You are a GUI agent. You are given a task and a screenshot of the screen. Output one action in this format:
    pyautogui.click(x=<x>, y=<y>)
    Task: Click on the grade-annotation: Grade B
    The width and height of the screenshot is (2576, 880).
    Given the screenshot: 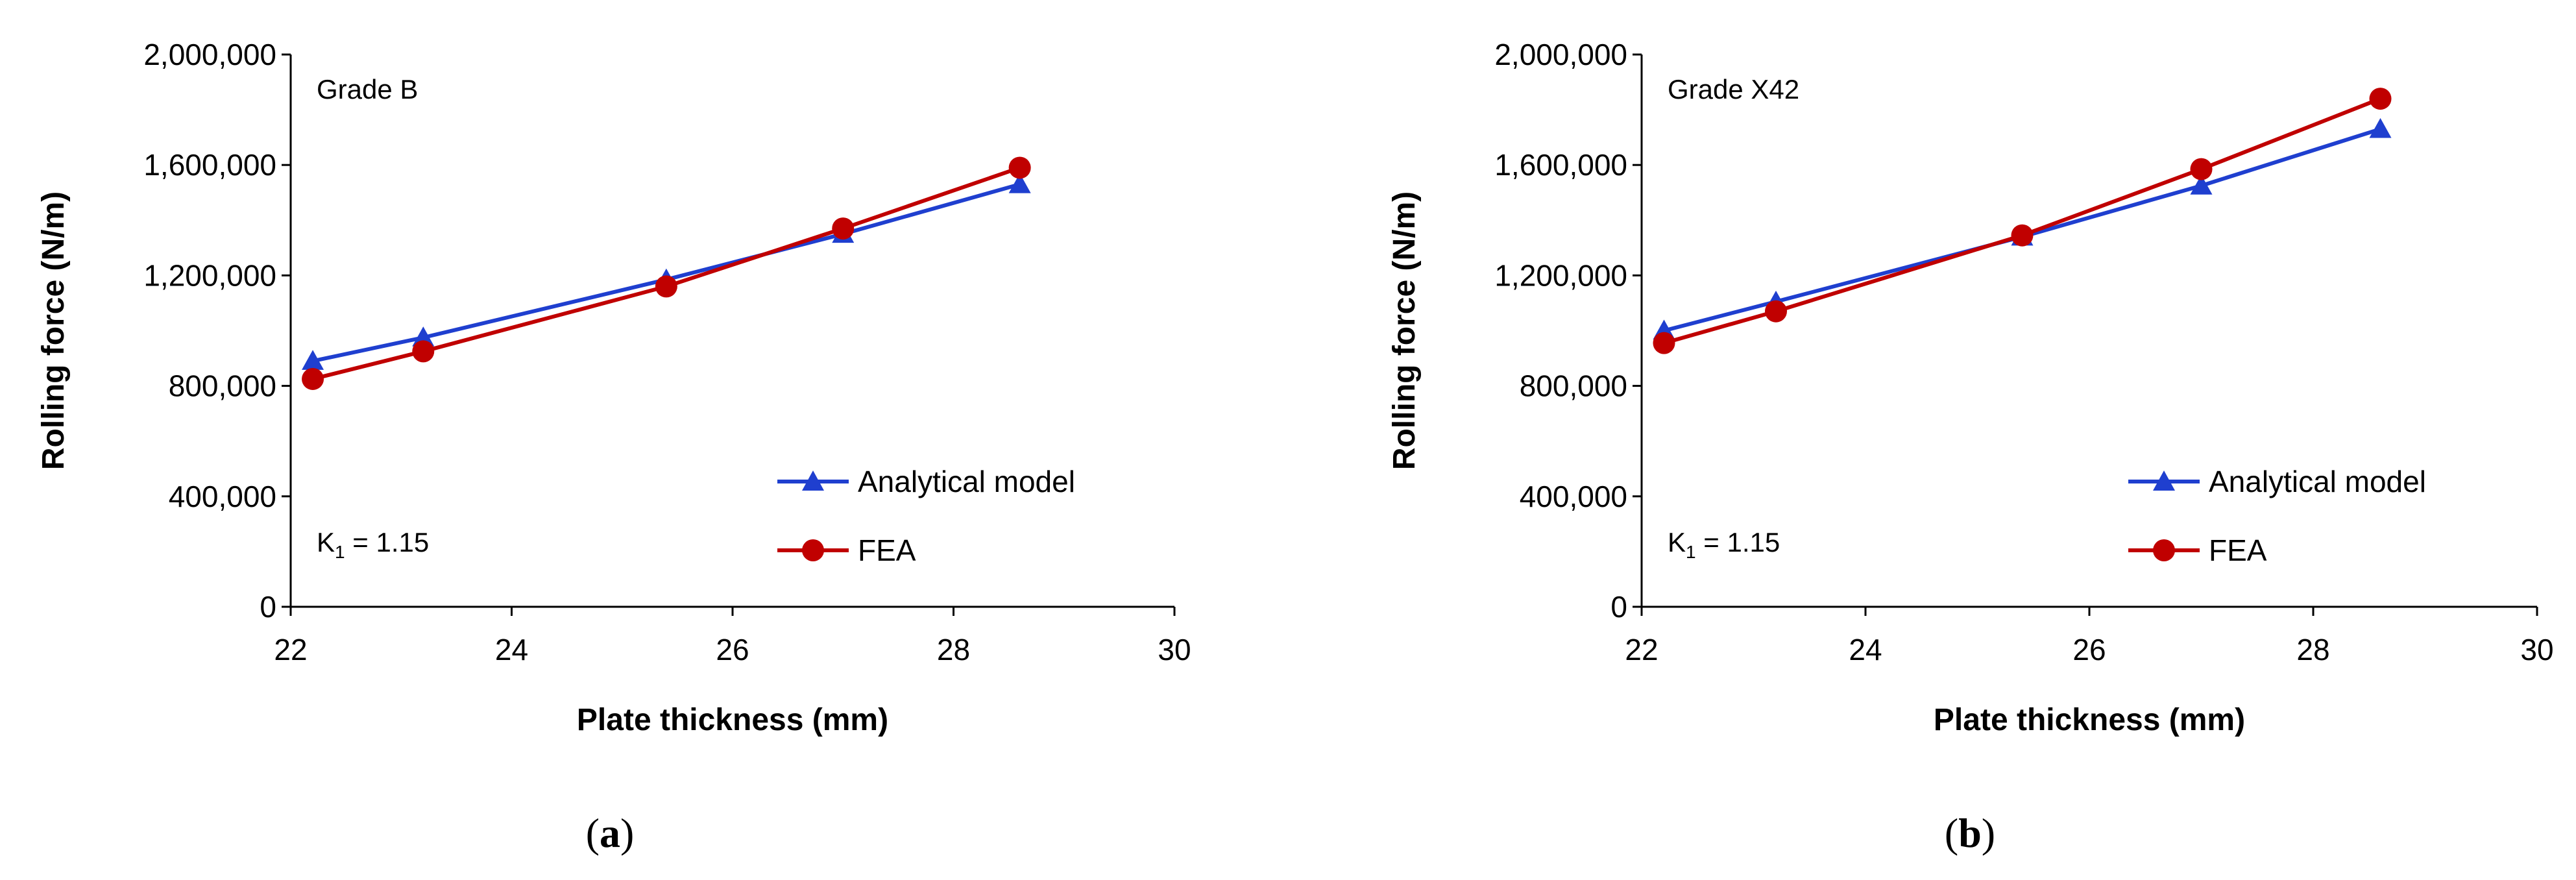 What is the action you would take?
    pyautogui.click(x=367, y=89)
    